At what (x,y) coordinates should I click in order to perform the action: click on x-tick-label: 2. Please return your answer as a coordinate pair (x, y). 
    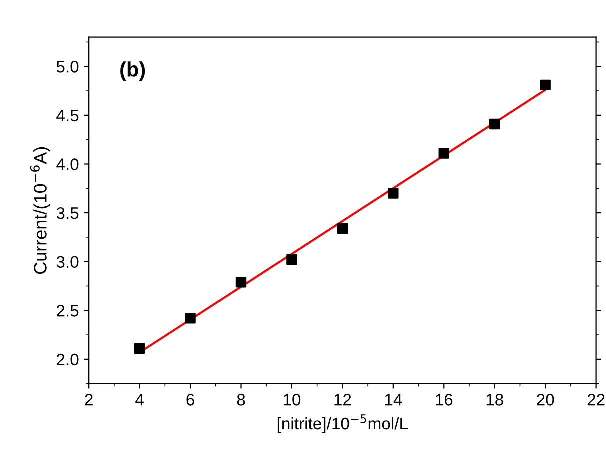
    Looking at the image, I should click on (89, 400).